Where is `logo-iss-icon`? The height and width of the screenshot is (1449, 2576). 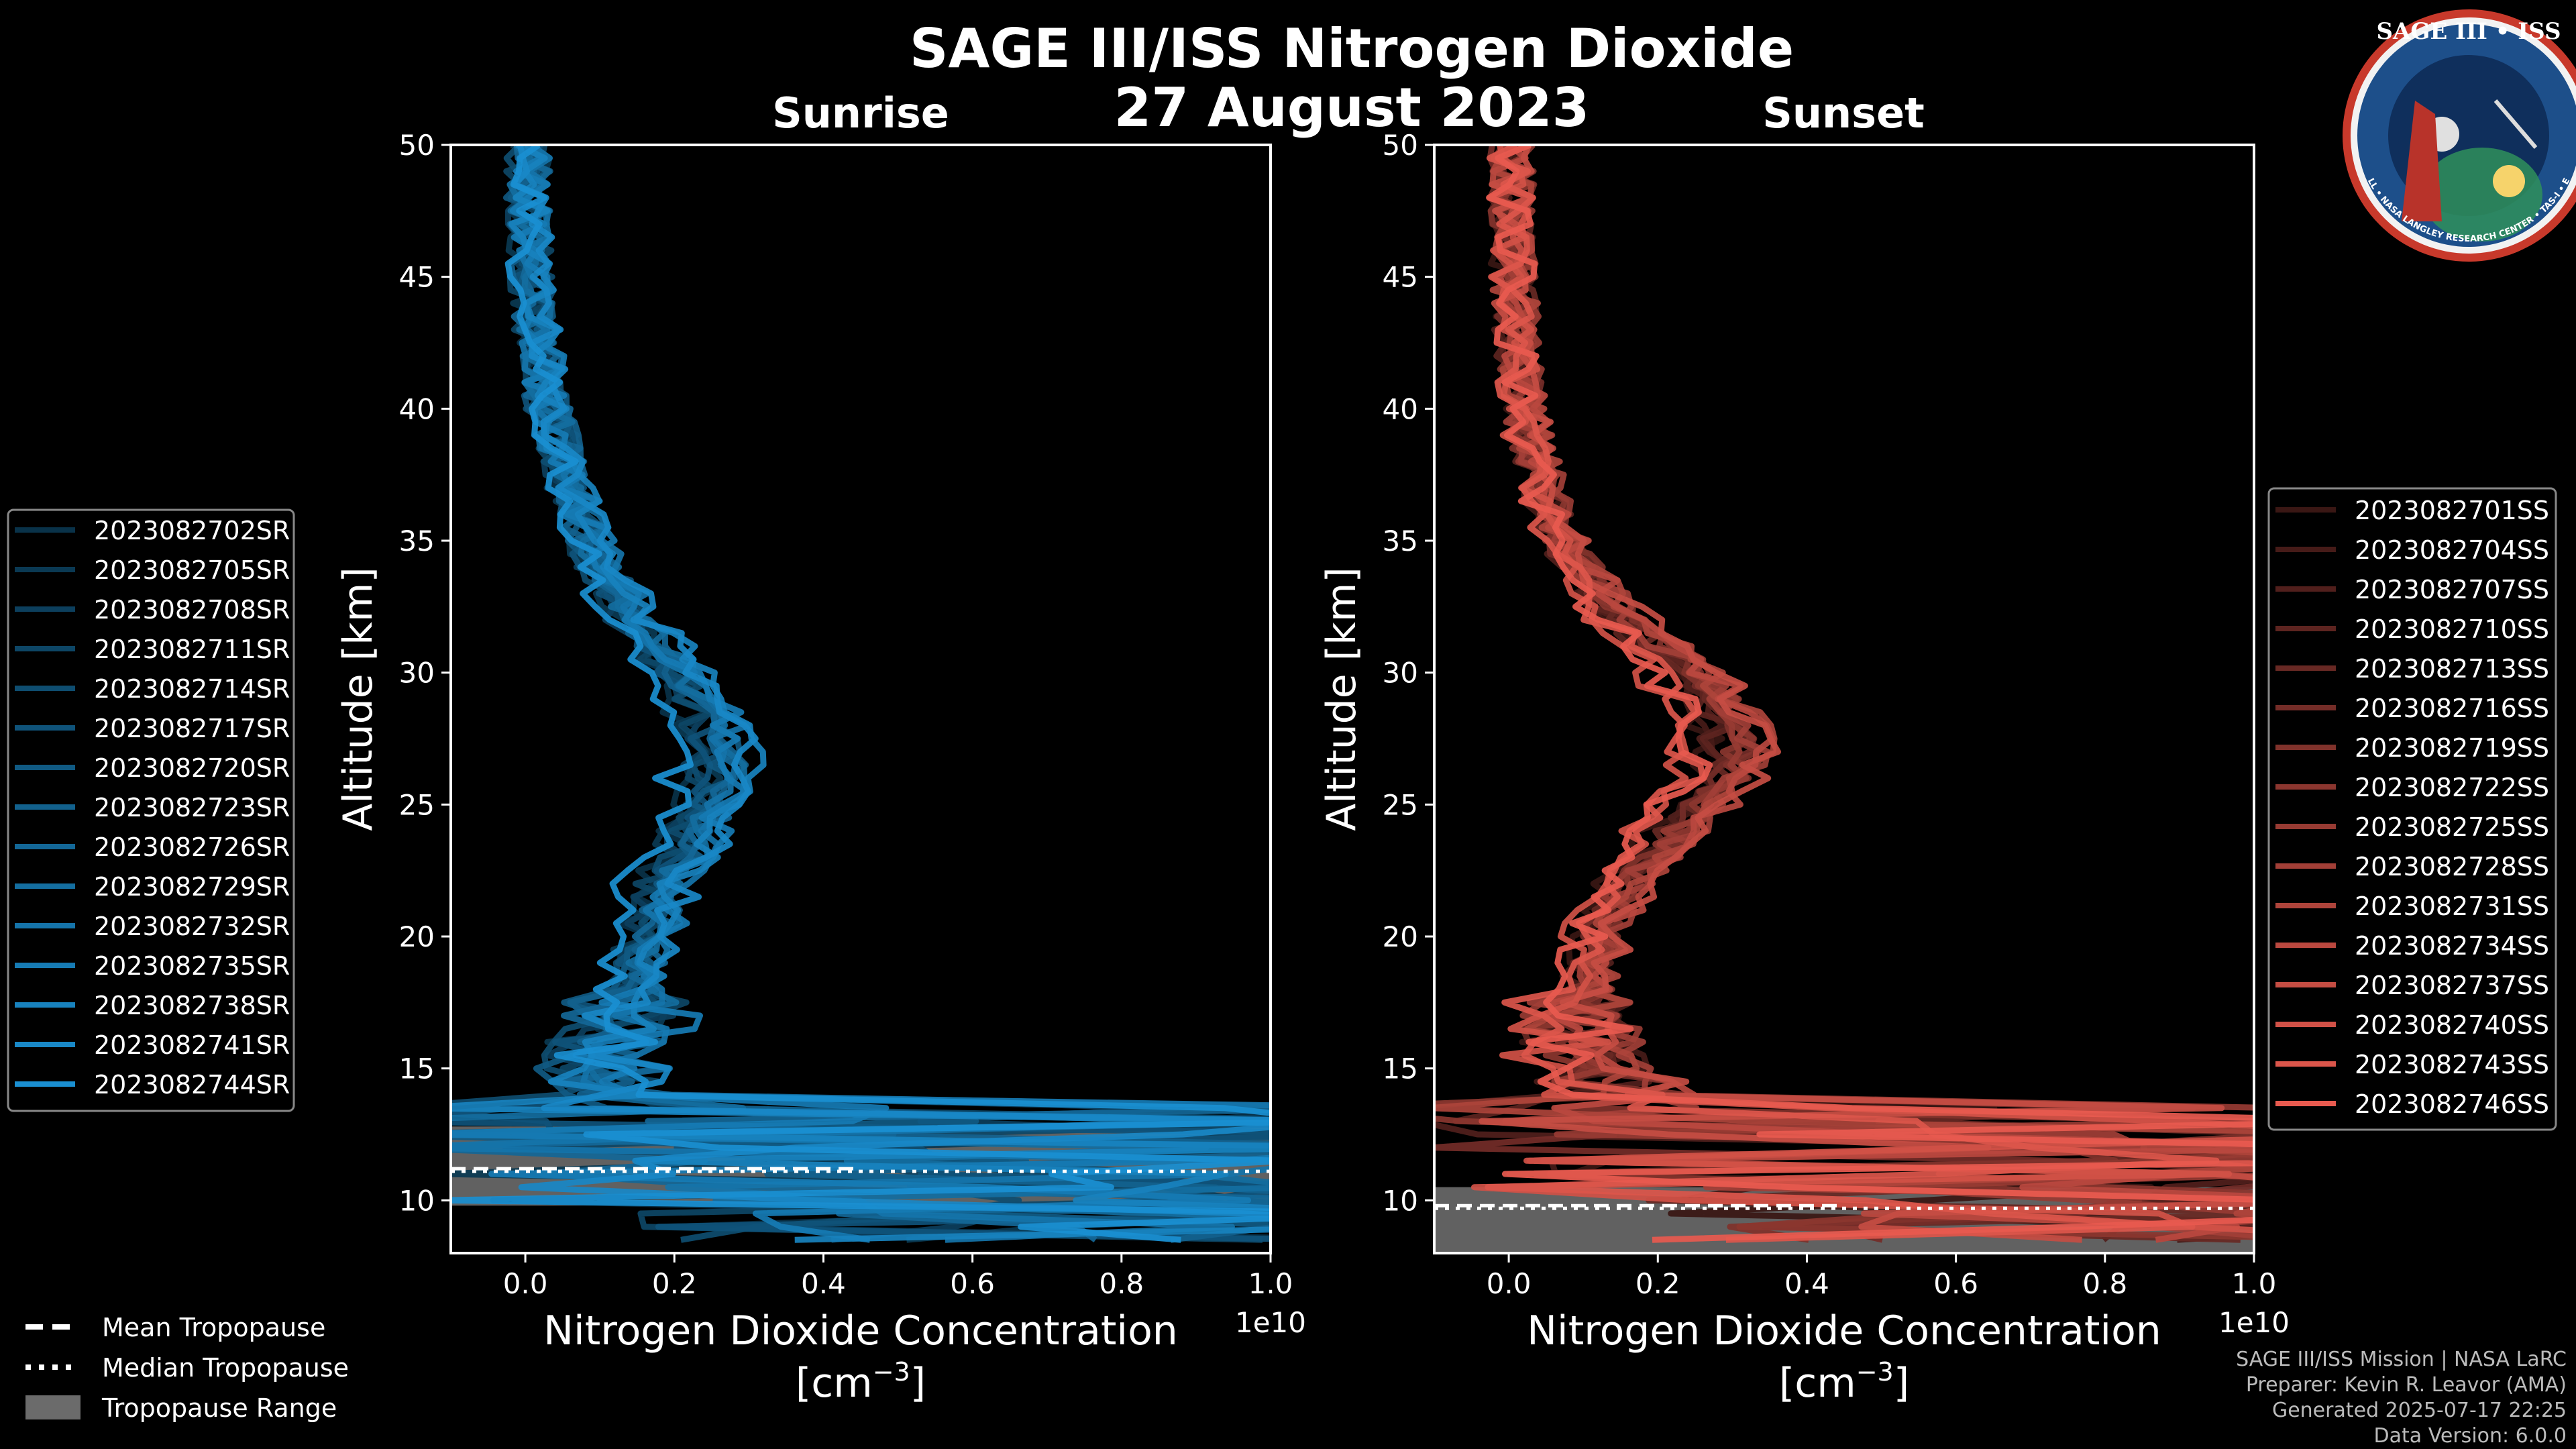 logo-iss-icon is located at coordinates (2515, 124).